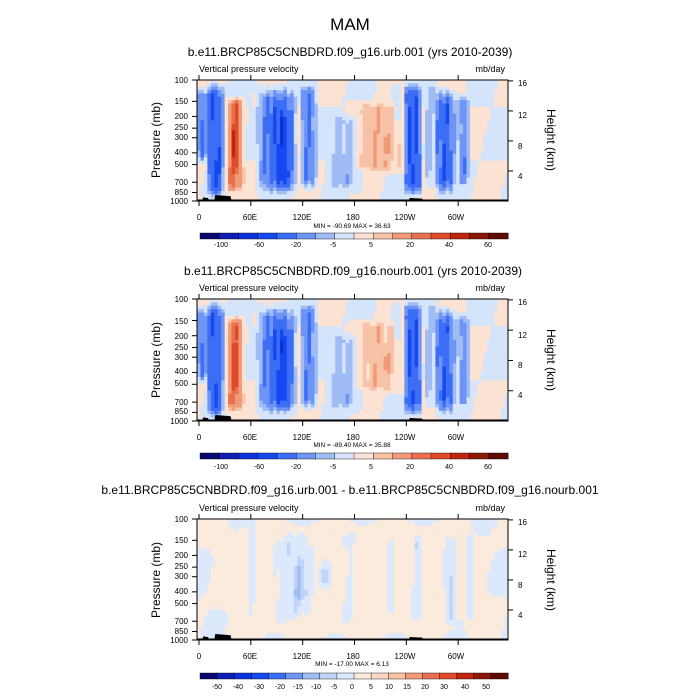  Describe the element at coordinates (350, 24) in the screenshot. I see `figure-title: MAM` at that location.